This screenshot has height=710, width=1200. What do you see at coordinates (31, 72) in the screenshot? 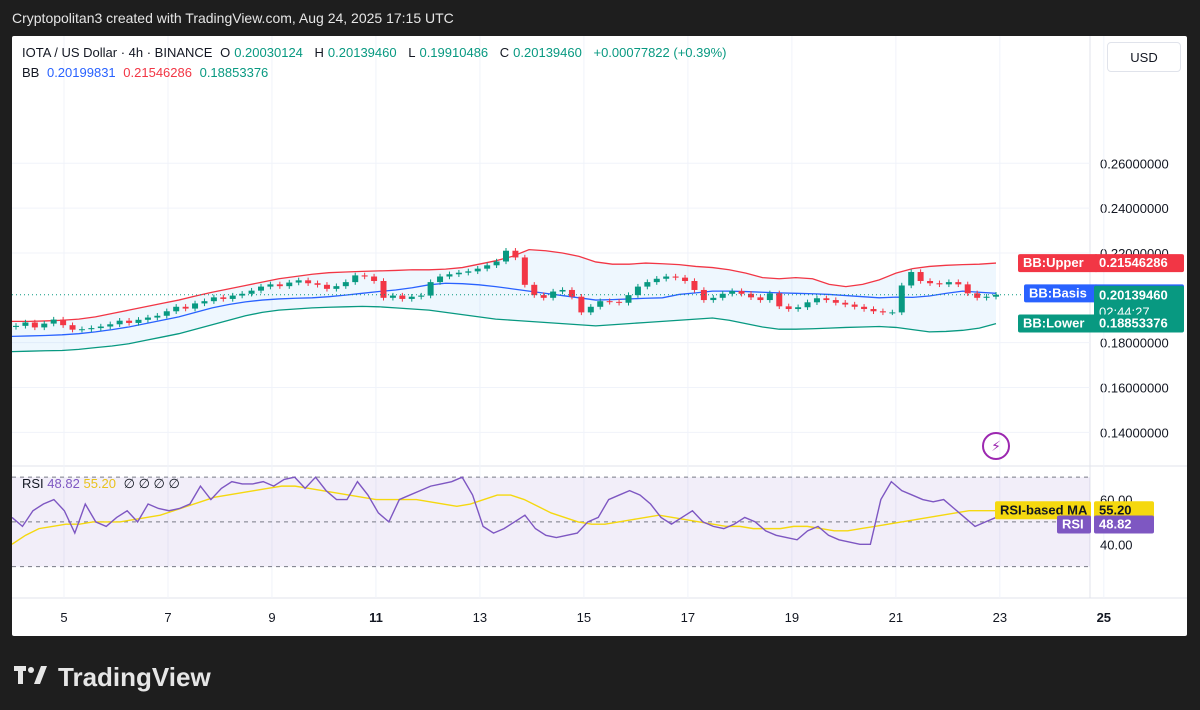
I see `bb-label: BB` at bounding box center [31, 72].